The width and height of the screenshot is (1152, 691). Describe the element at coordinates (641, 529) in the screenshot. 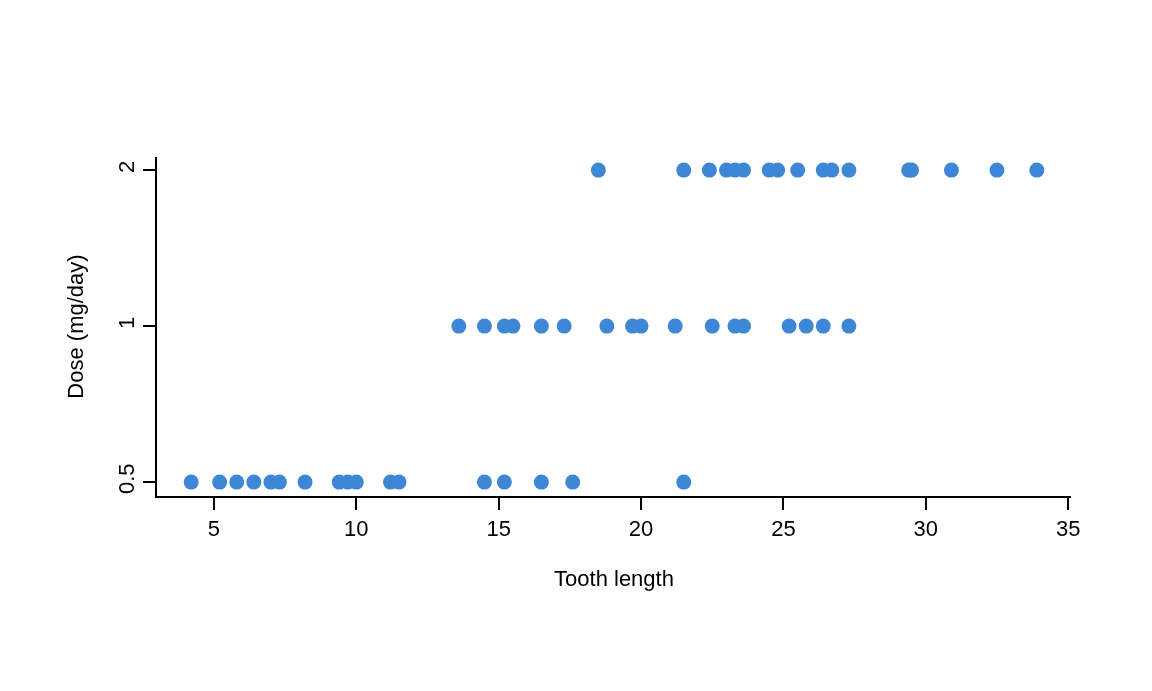

I see `x-tick-label: 20` at that location.